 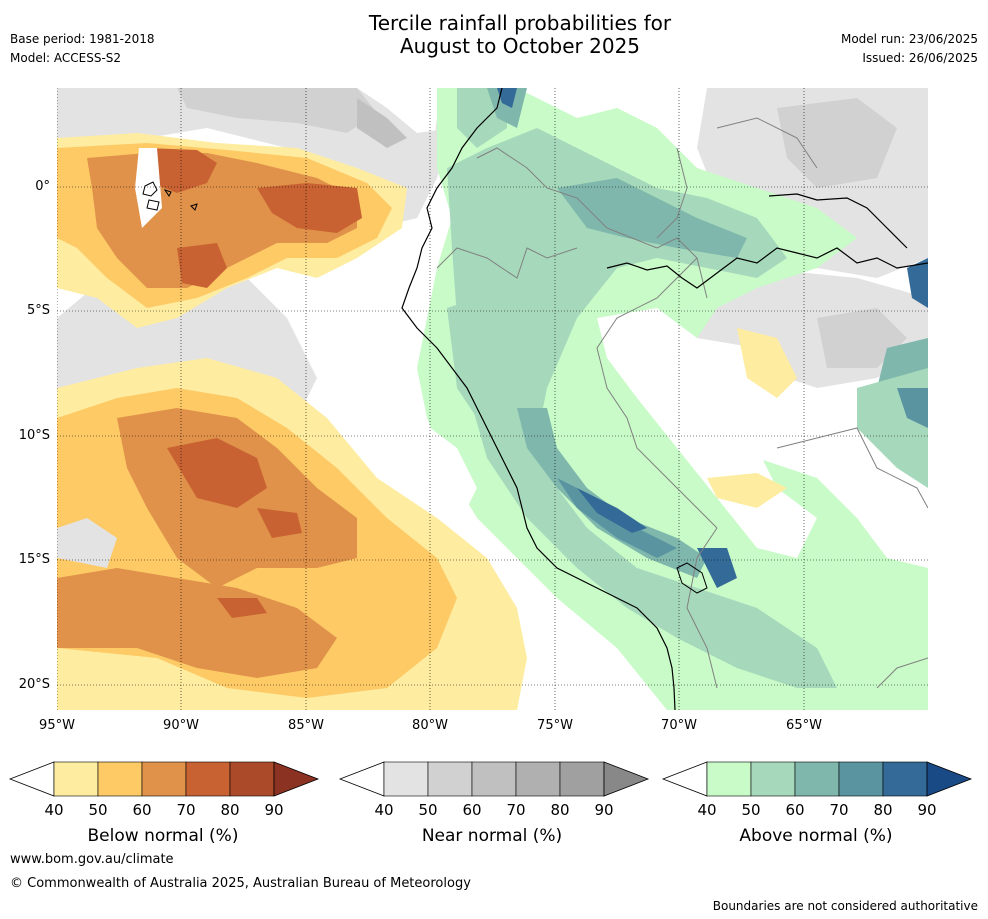 I want to click on model-run-text: Model run: 23/06/2025, so click(x=909, y=39).